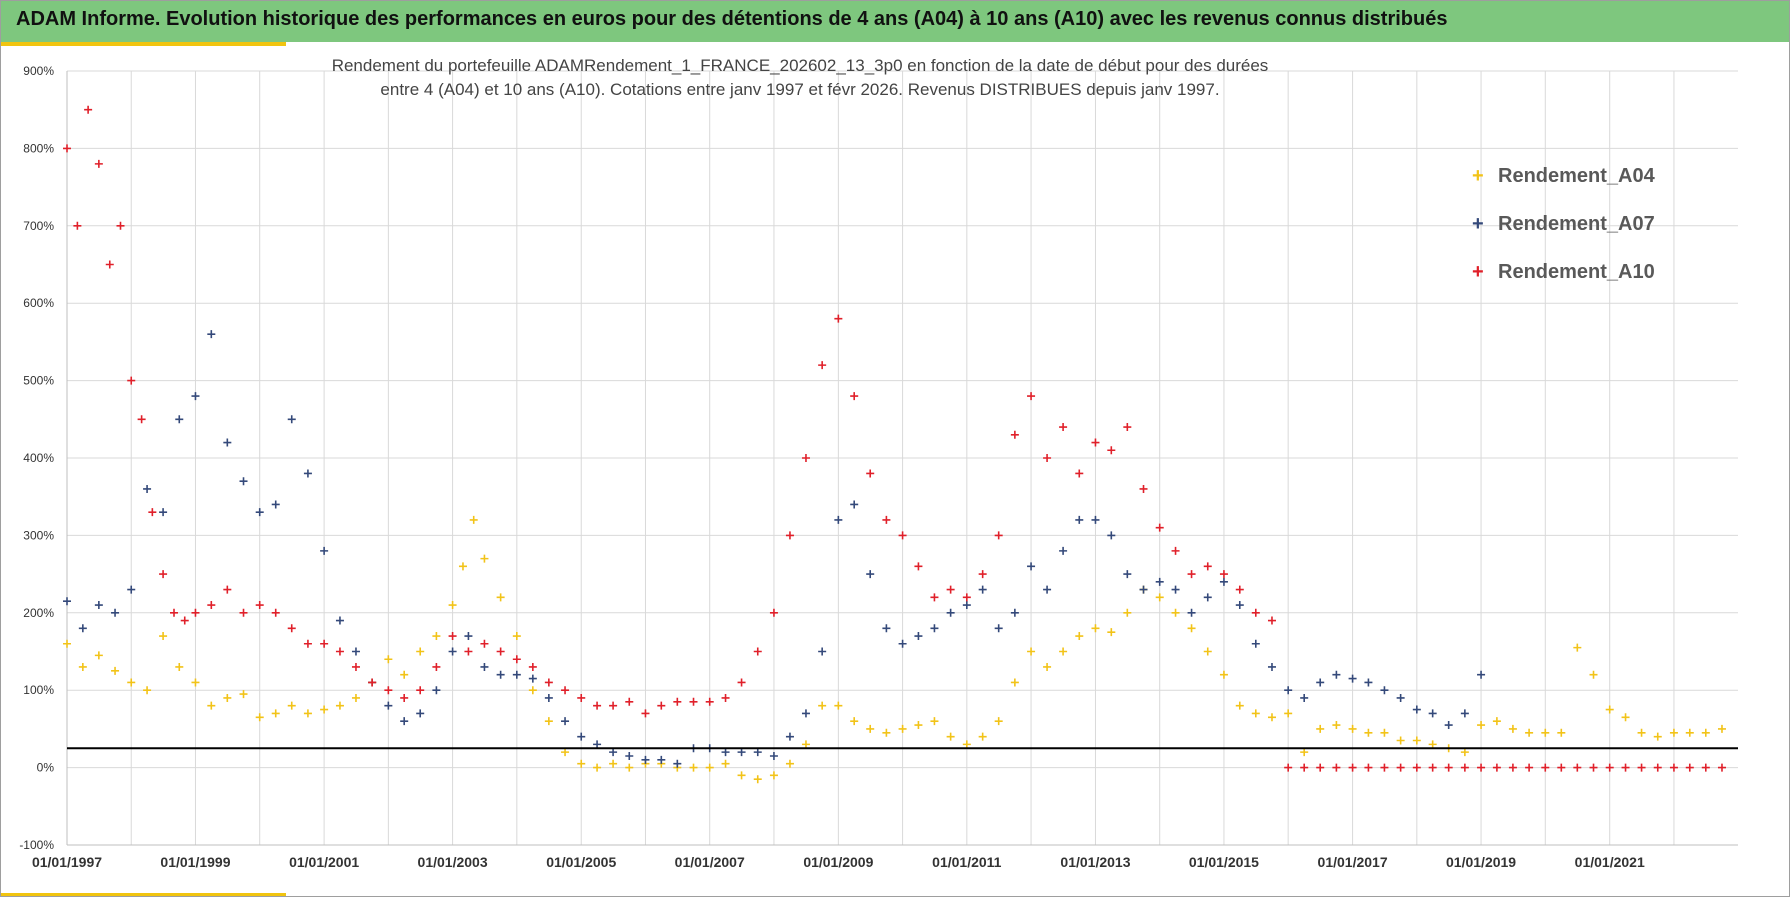 Image resolution: width=1790 pixels, height=897 pixels. Describe the element at coordinates (1478, 175) in the screenshot. I see `legend-marker-a04: +` at that location.